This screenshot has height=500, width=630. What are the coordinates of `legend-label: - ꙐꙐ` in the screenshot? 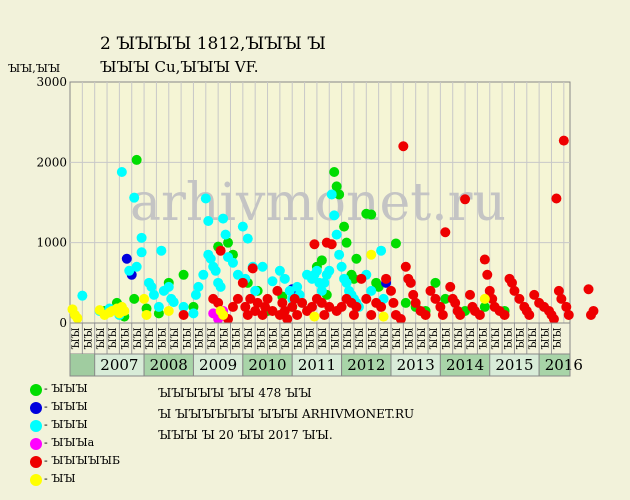 It's located at (60, 478).